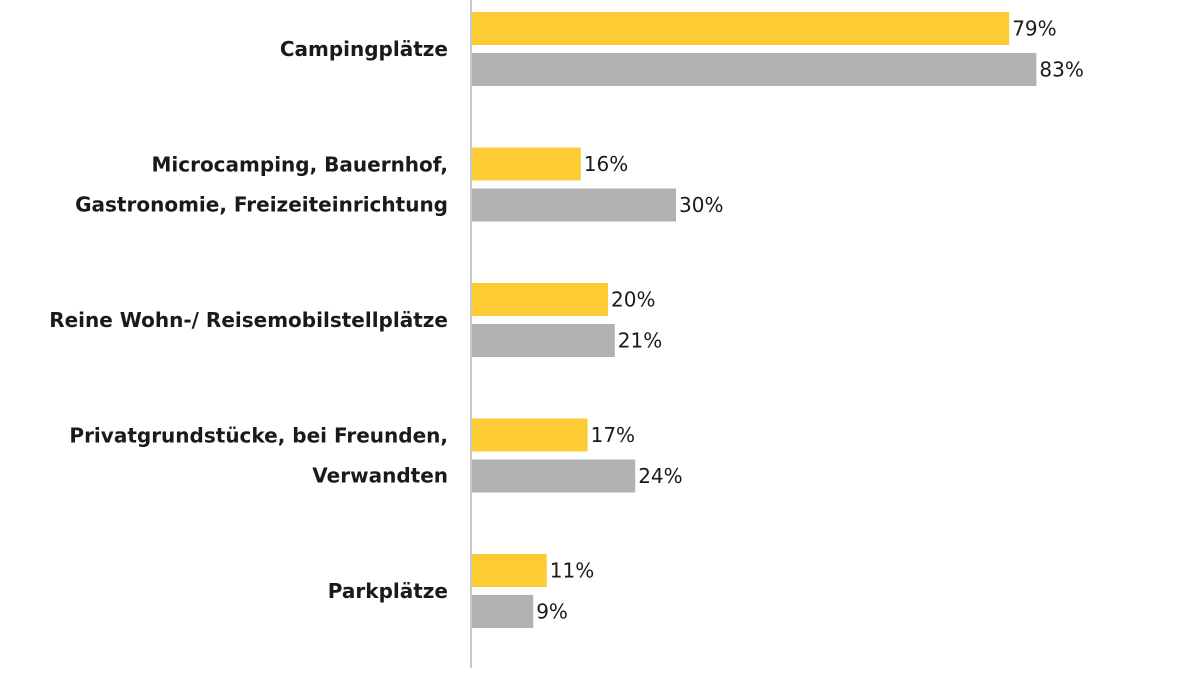  What do you see at coordinates (640, 341) in the screenshot?
I see `value-label-2-series-1: 21%` at bounding box center [640, 341].